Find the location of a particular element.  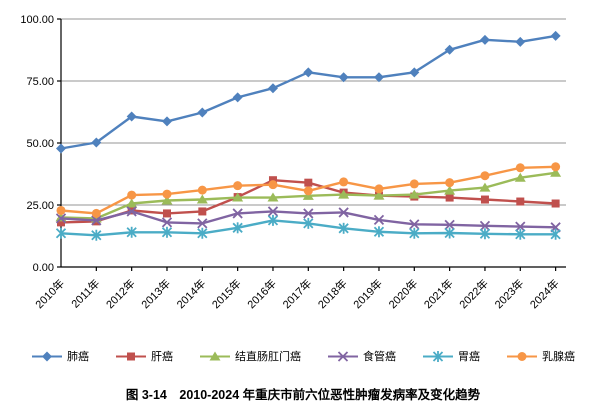

legend-marker-lung-cancer is located at coordinates (47, 356).